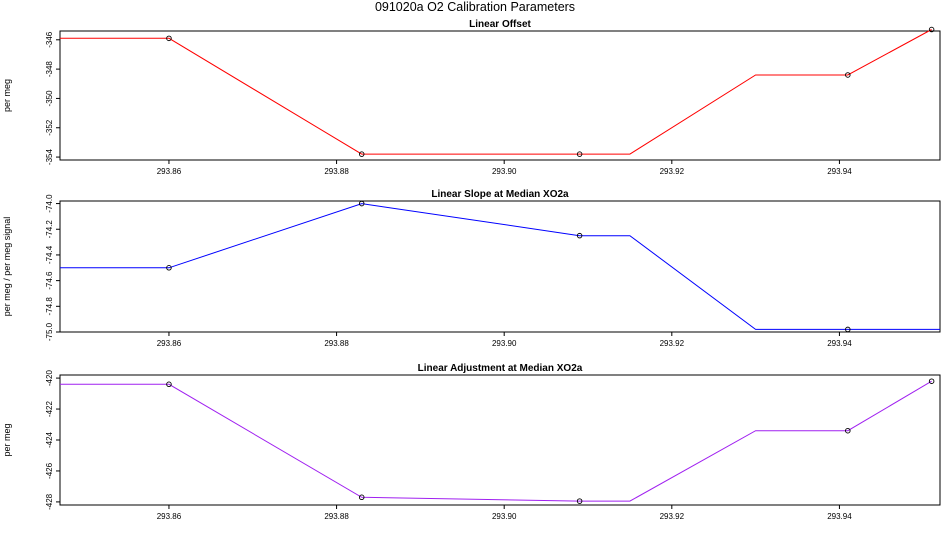  I want to click on y-tick-label: -420, so click(49, 378).